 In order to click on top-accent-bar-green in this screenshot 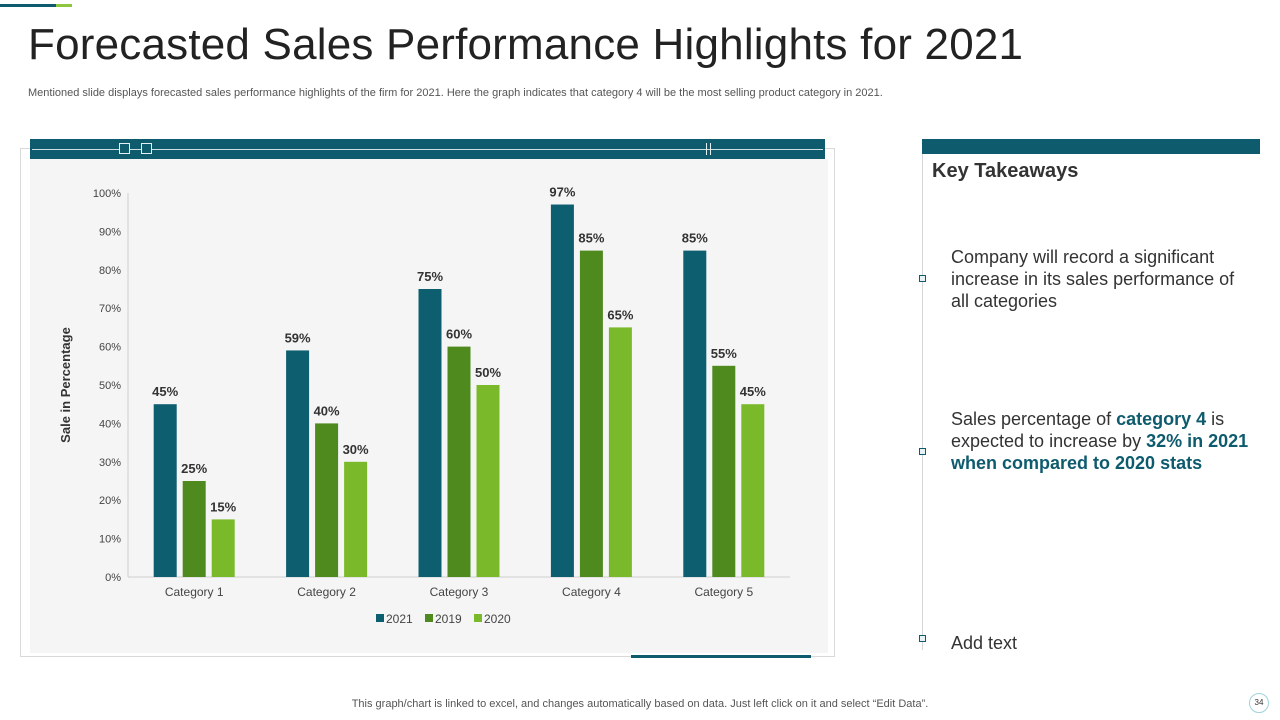, I will do `click(64, 5)`.